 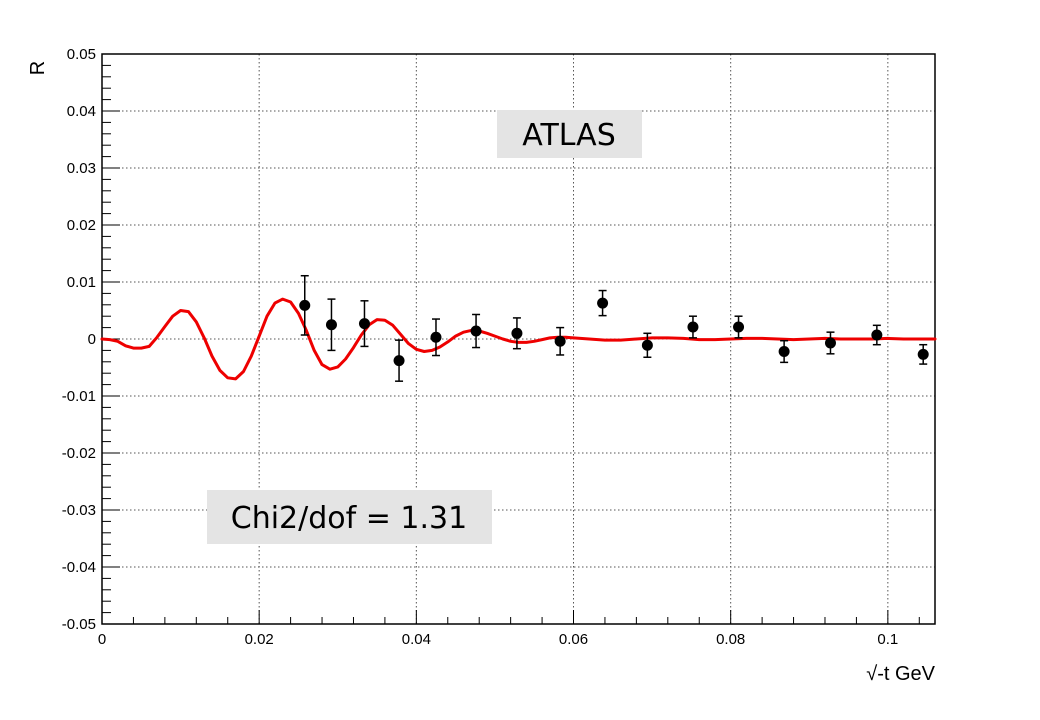 I want to click on atlas-label: ATLAS, so click(x=569, y=135).